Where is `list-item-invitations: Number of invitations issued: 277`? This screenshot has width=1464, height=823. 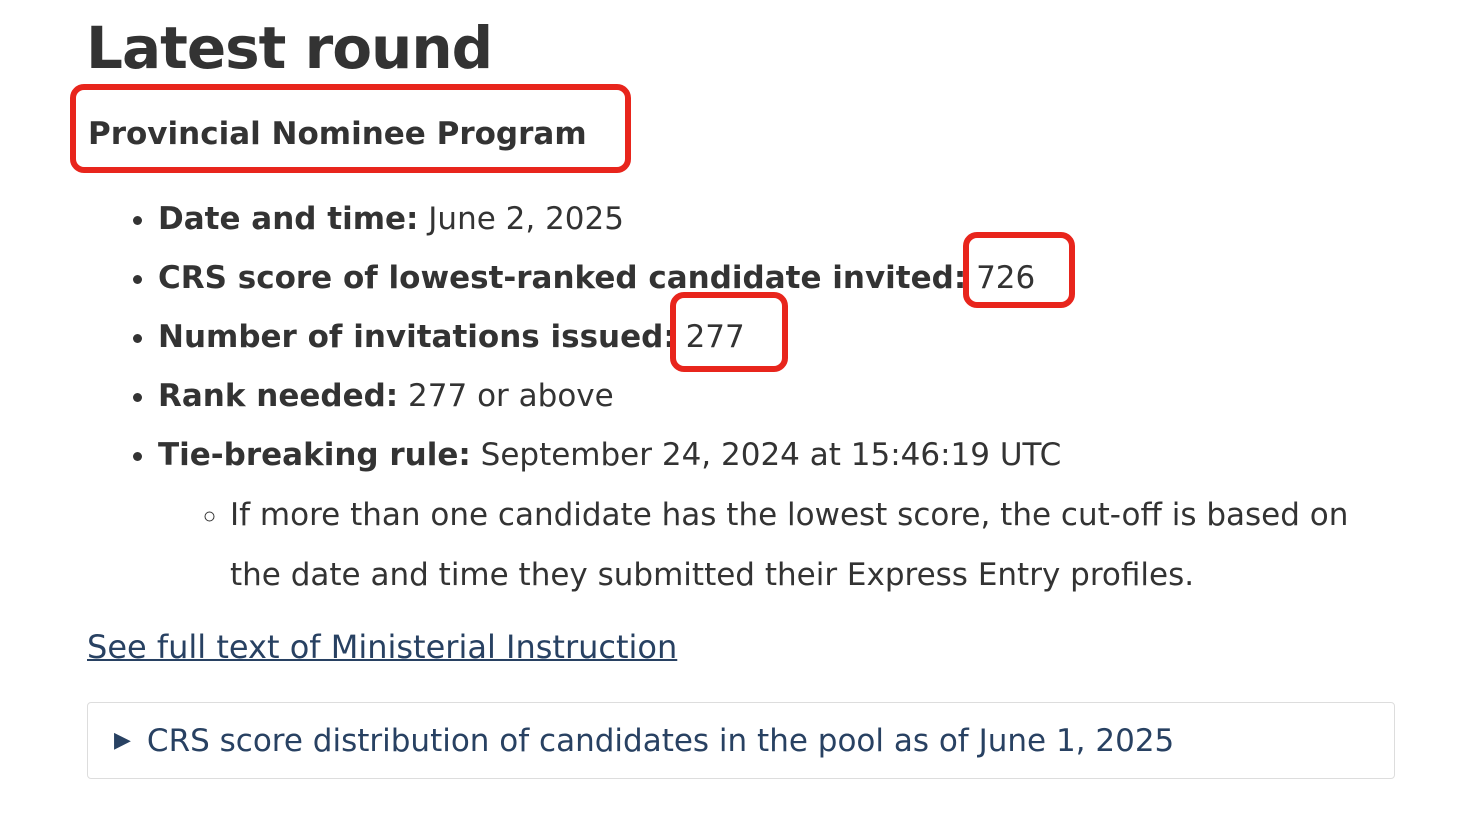
list-item-invitations: Number of invitations issued: 277 is located at coordinates (779, 337).